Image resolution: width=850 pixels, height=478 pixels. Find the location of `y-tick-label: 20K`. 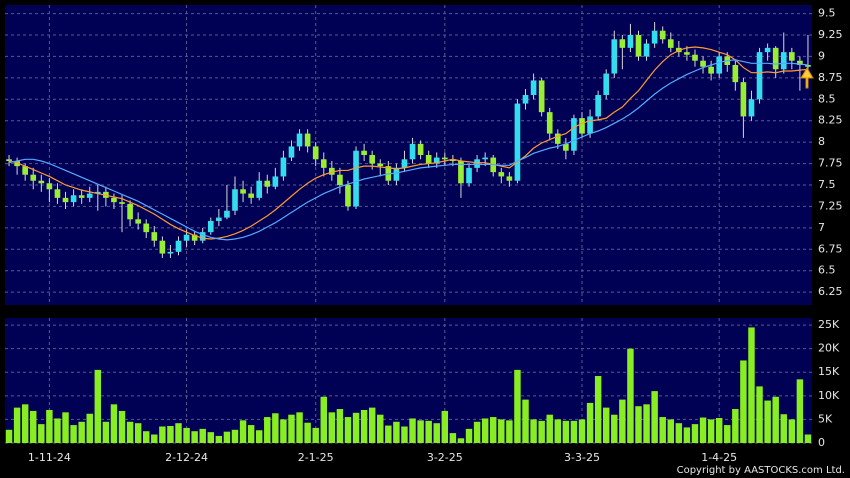

y-tick-label: 20K is located at coordinates (829, 348).